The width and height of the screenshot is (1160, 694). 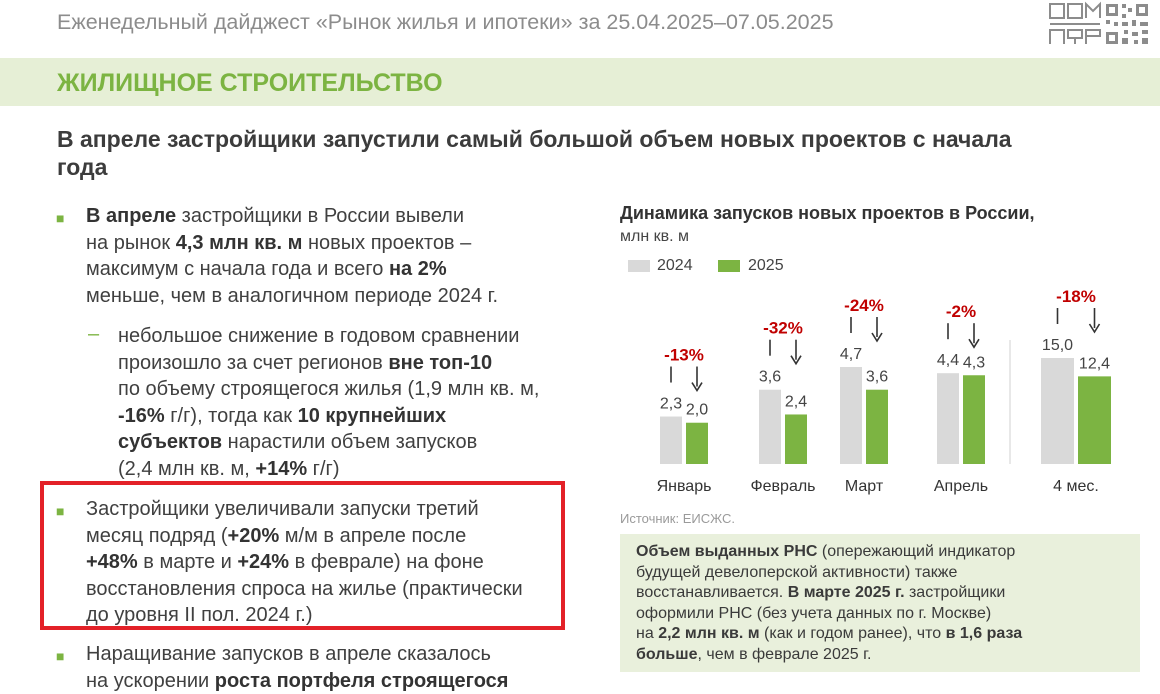 What do you see at coordinates (948, 360) in the screenshot?
I see `data-label-2024: 4,4` at bounding box center [948, 360].